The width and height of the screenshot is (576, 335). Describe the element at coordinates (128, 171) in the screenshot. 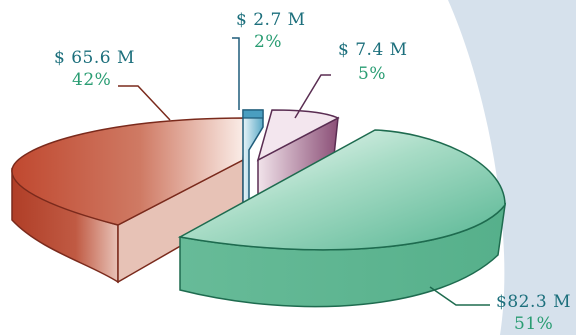

I see `slice-red-top` at that location.